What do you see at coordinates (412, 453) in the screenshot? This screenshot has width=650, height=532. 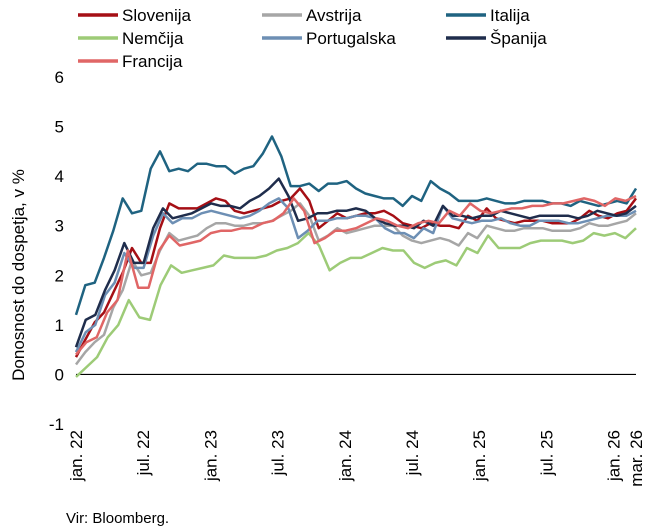 I see `x-tick-label: jul. 24` at bounding box center [412, 453].